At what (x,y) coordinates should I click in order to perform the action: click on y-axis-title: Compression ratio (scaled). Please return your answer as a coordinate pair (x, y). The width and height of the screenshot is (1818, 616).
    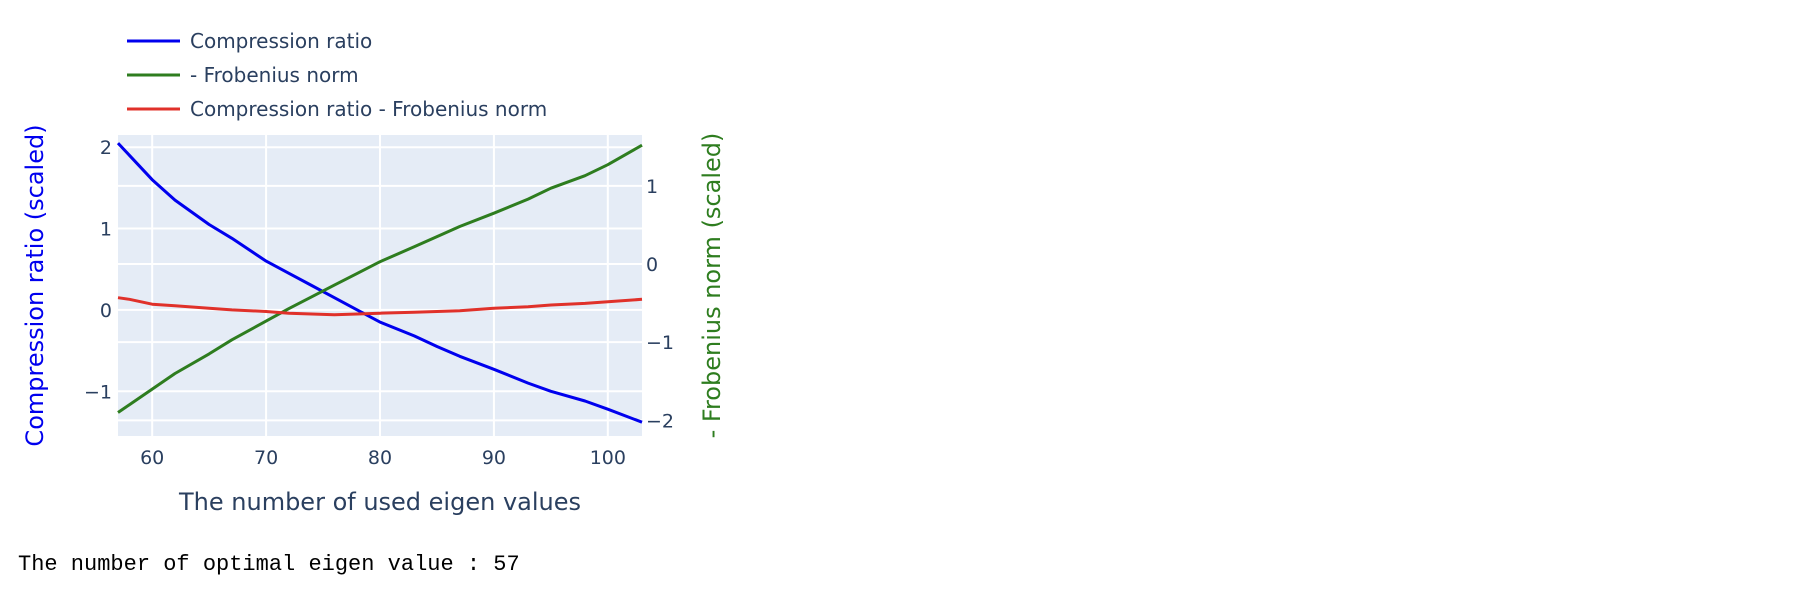
    Looking at the image, I should click on (35, 285).